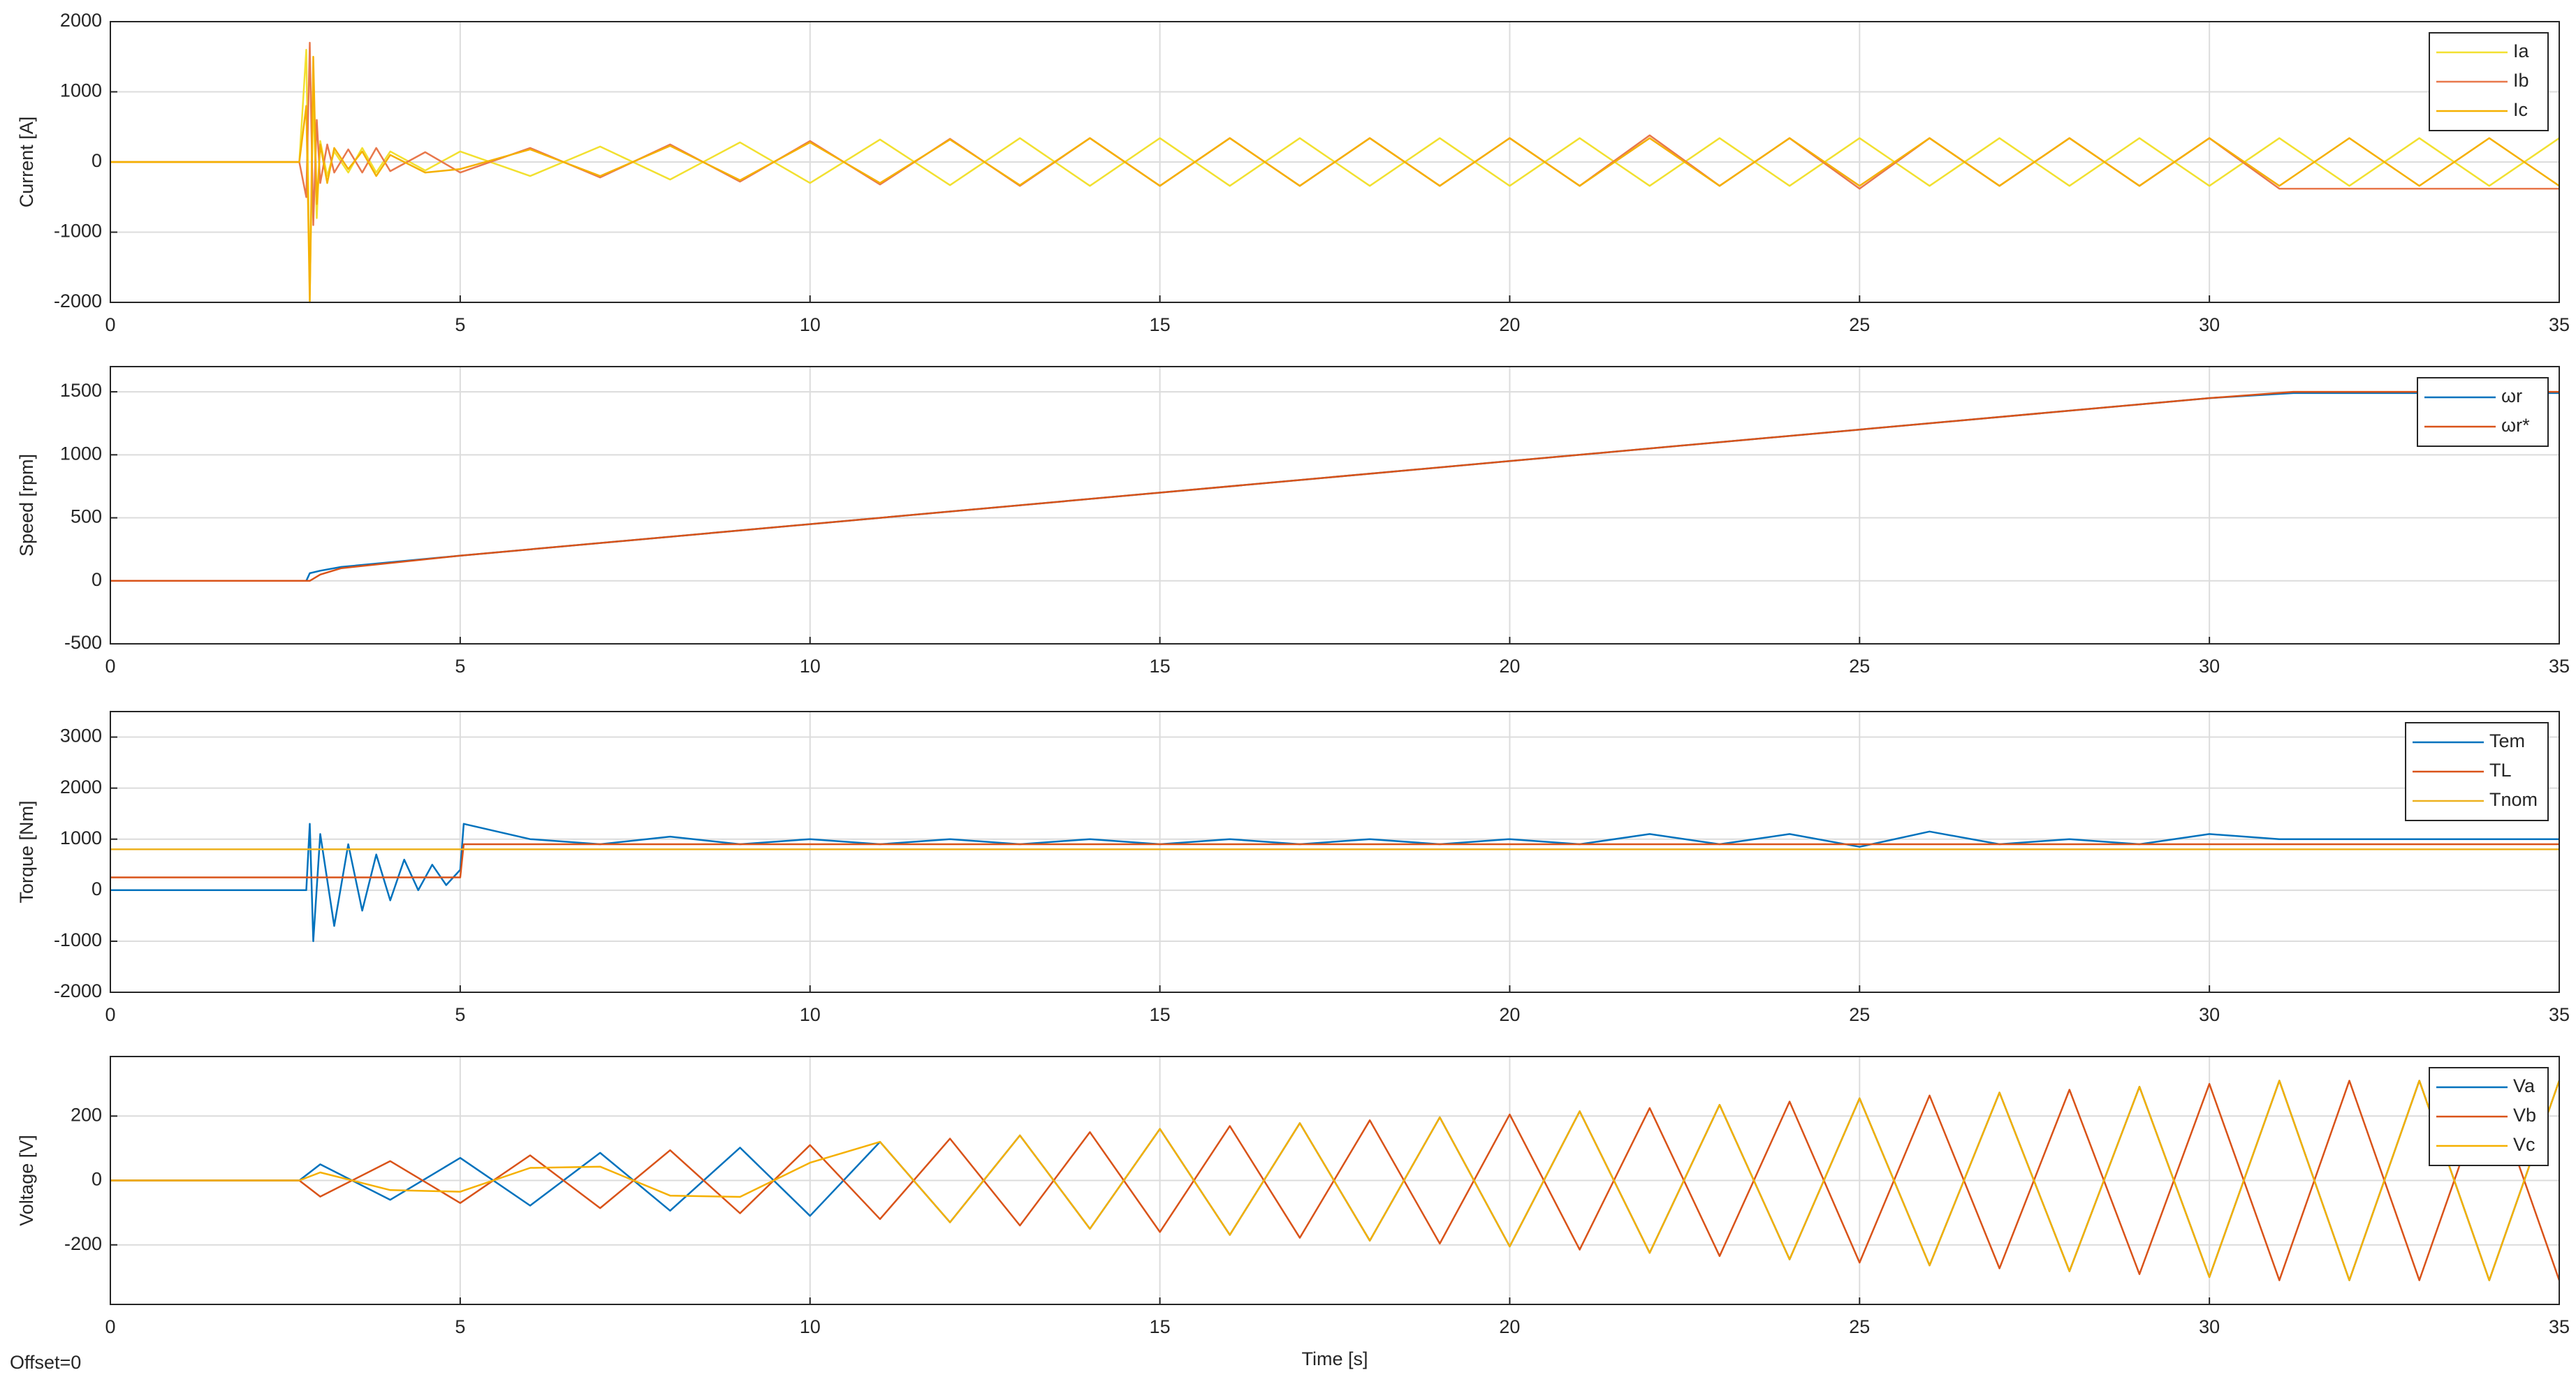  Describe the element at coordinates (27, 162) in the screenshot. I see `y-axis-label: Current [A]` at that location.